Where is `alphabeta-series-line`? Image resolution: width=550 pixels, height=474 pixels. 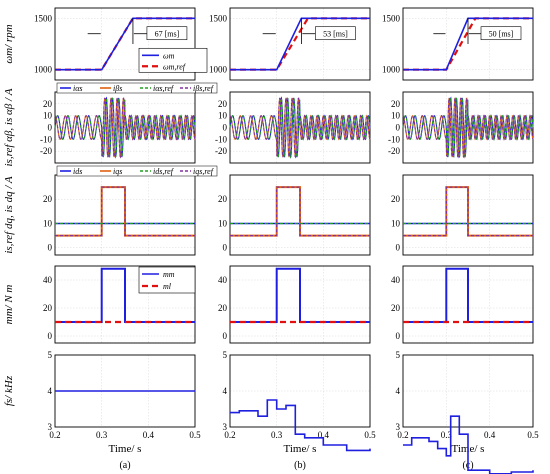
alphabeta-series-line is located at coordinates (300, 128).